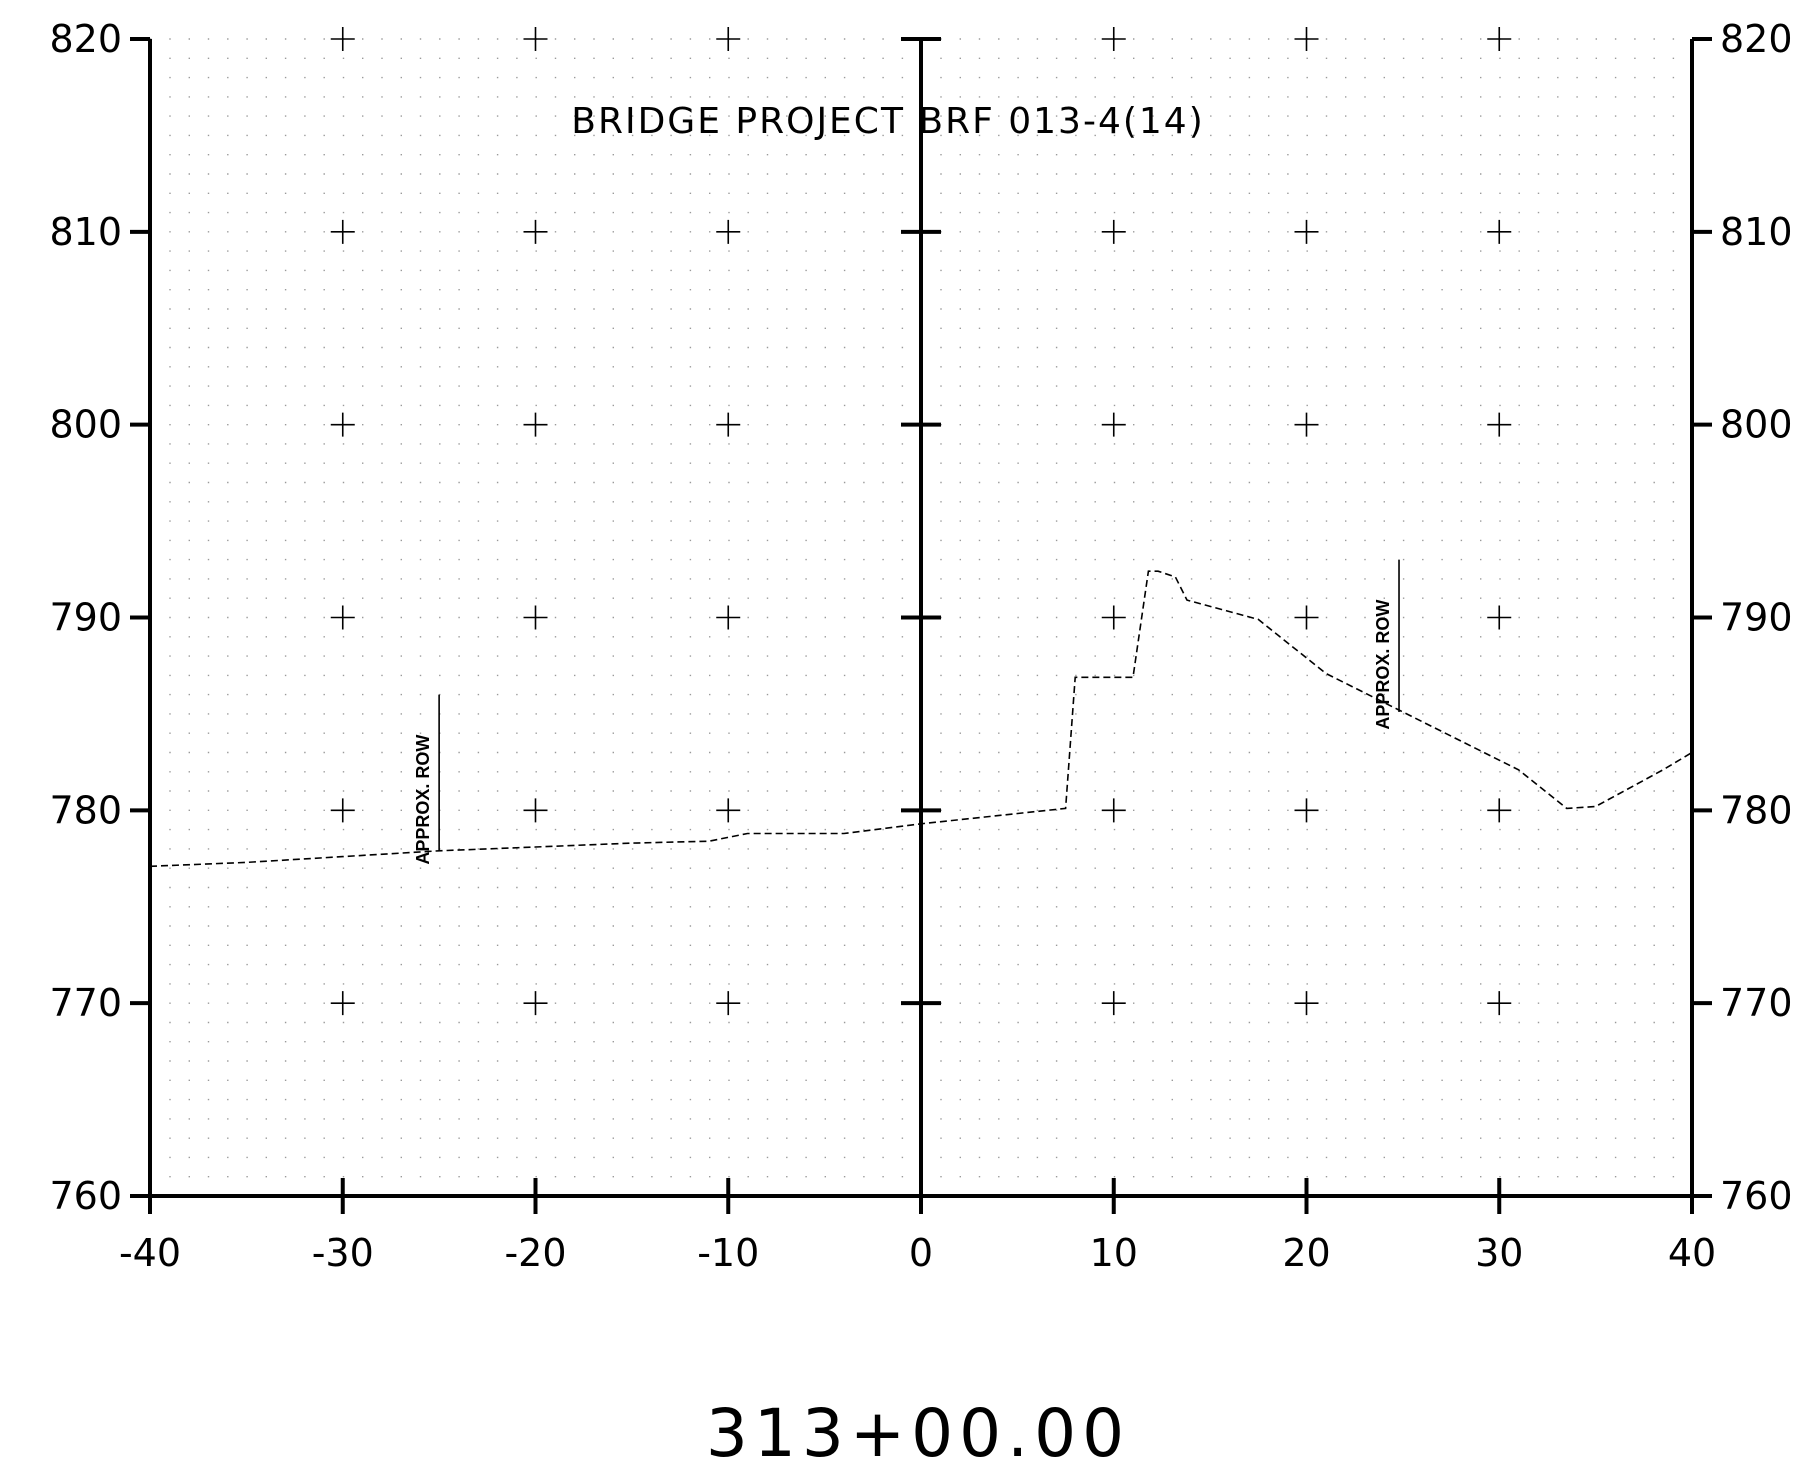  What do you see at coordinates (535, 1253) in the screenshot?
I see `x-tick-label: -20` at bounding box center [535, 1253].